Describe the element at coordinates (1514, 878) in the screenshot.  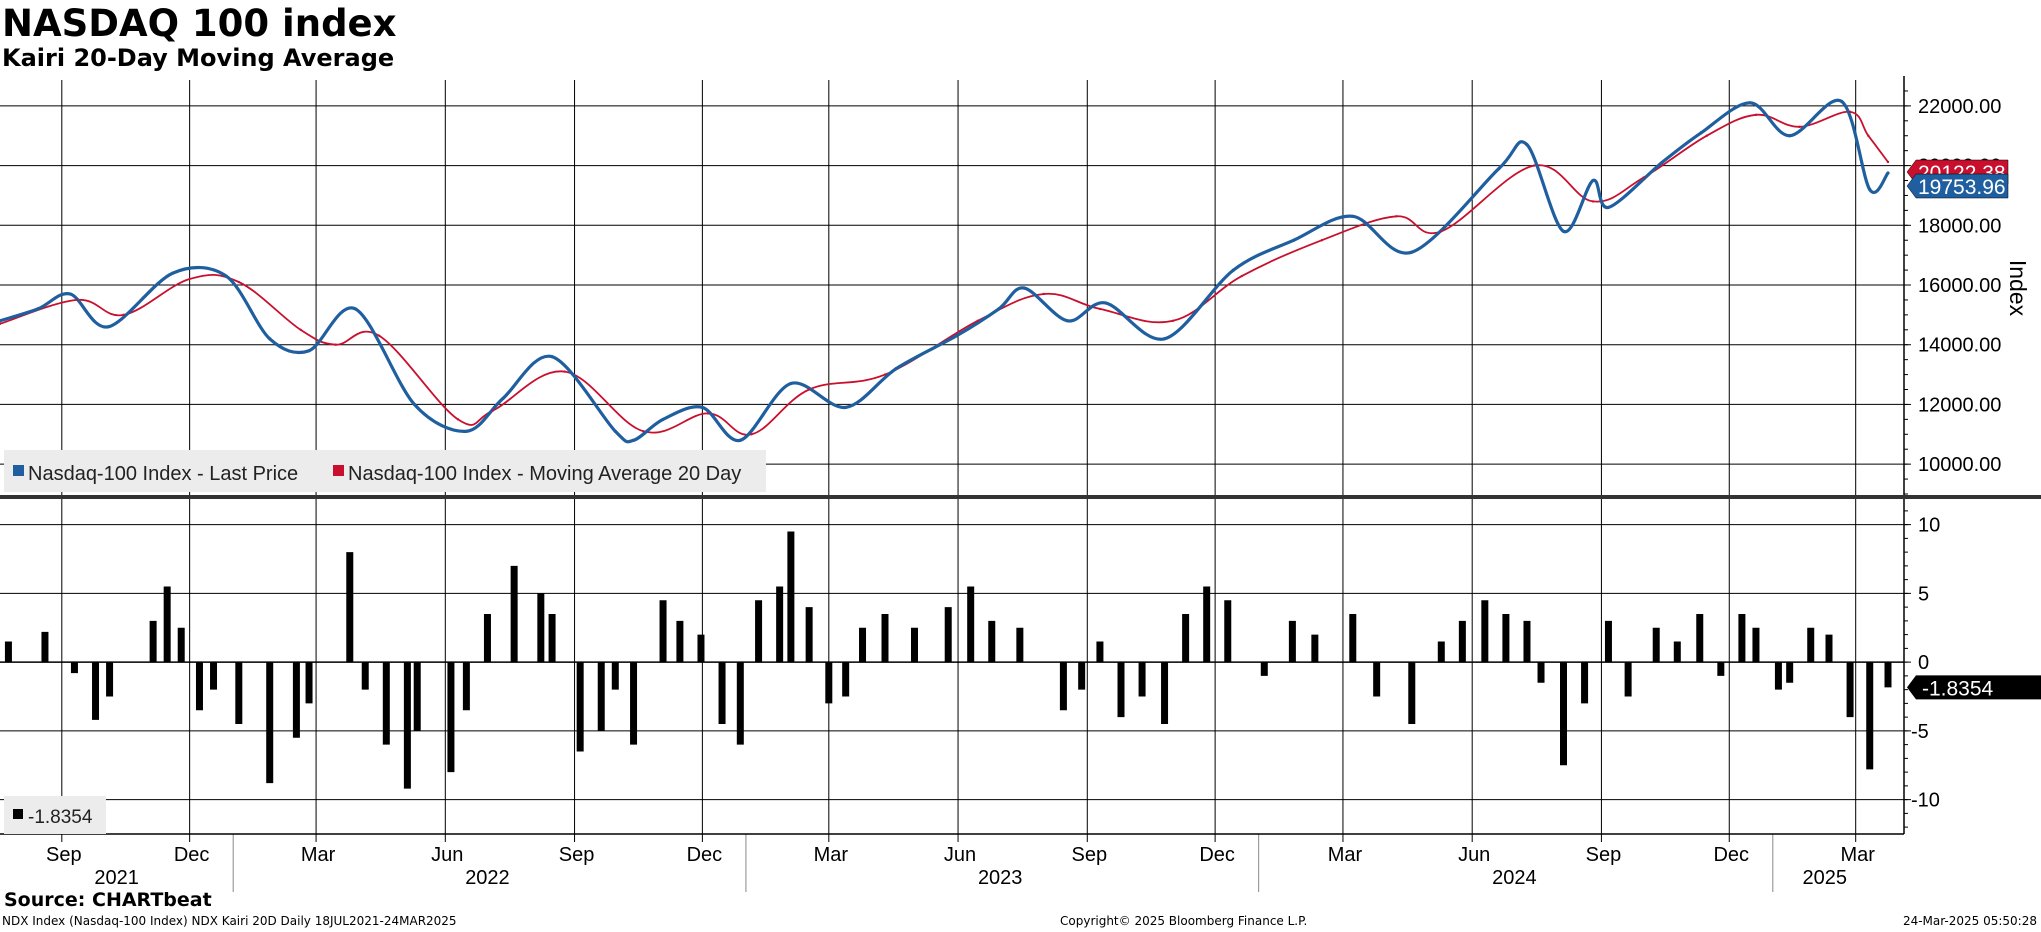
I see `x-tick-label-year: 2024` at that location.